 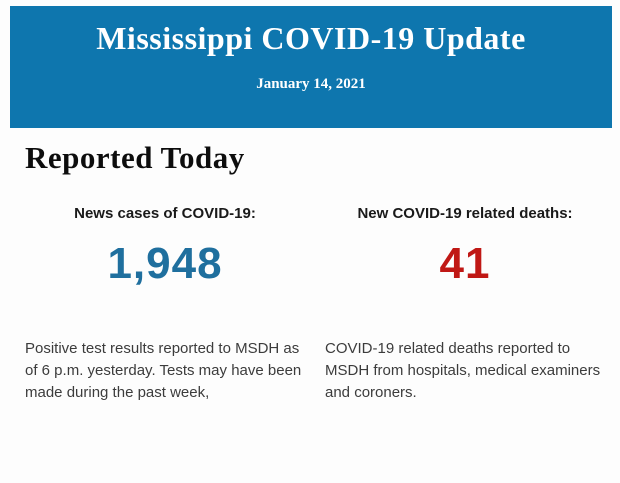 I want to click on section-title: Reported Today, so click(x=135, y=157).